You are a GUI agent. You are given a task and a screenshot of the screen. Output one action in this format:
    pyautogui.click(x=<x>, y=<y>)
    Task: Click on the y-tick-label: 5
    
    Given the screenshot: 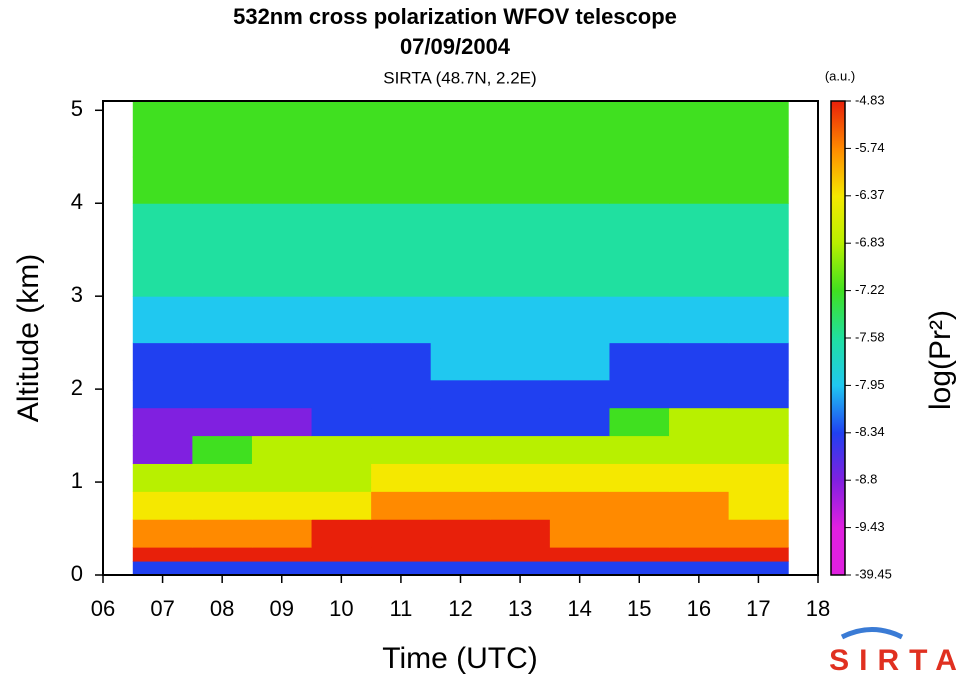 What is the action you would take?
    pyautogui.click(x=77, y=108)
    